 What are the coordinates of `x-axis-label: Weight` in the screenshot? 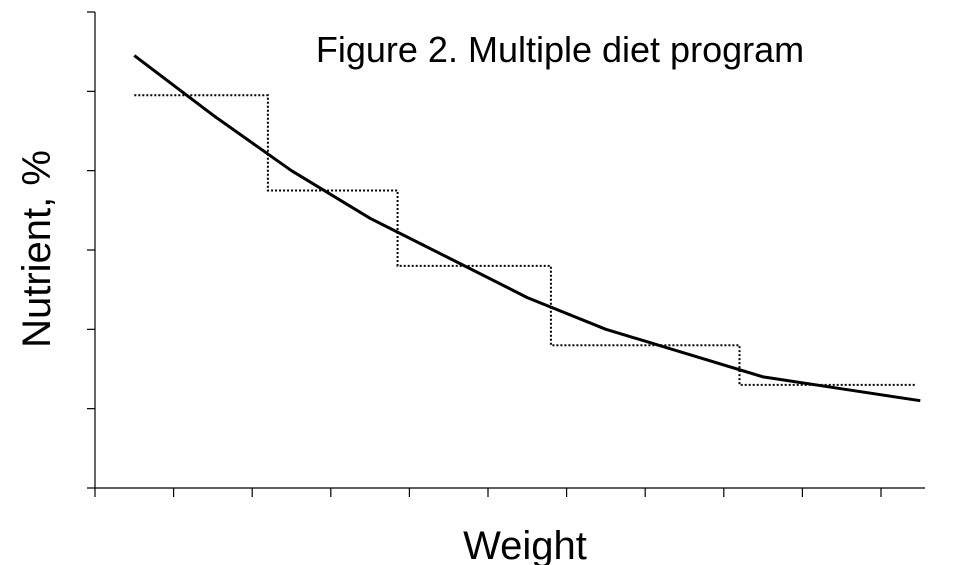 It's located at (525, 544).